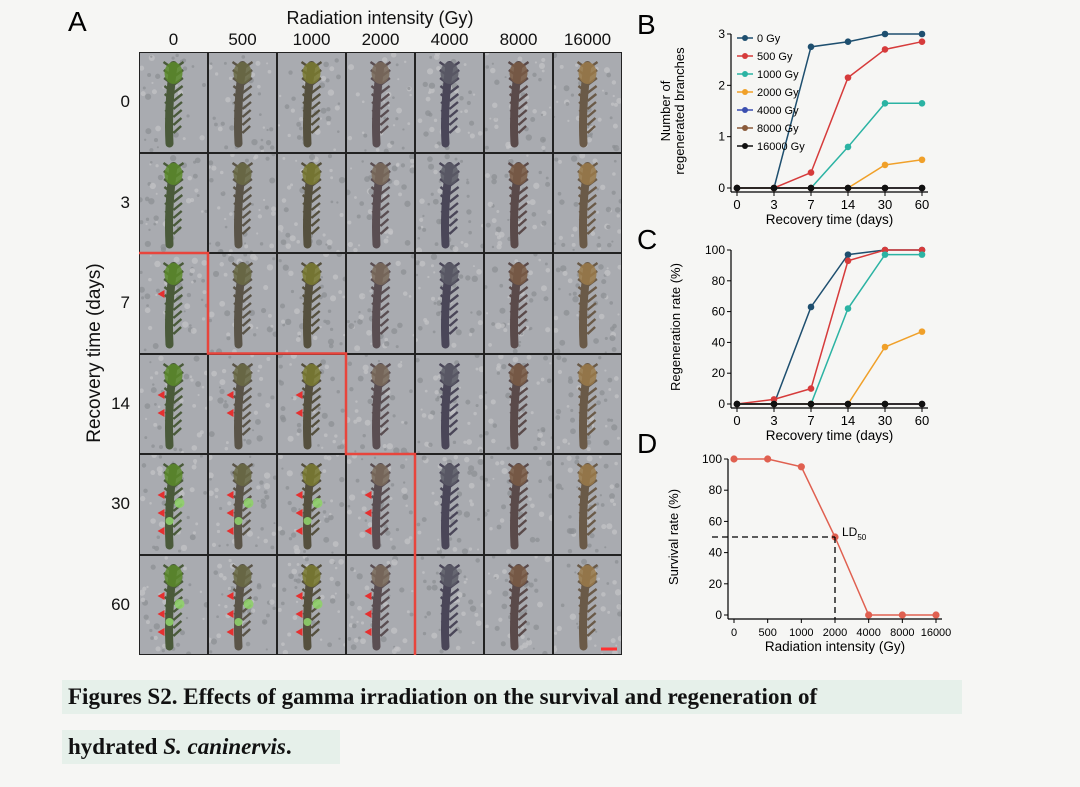 The image size is (1080, 787). I want to click on moss-photo-3d-500gy, so click(242, 202).